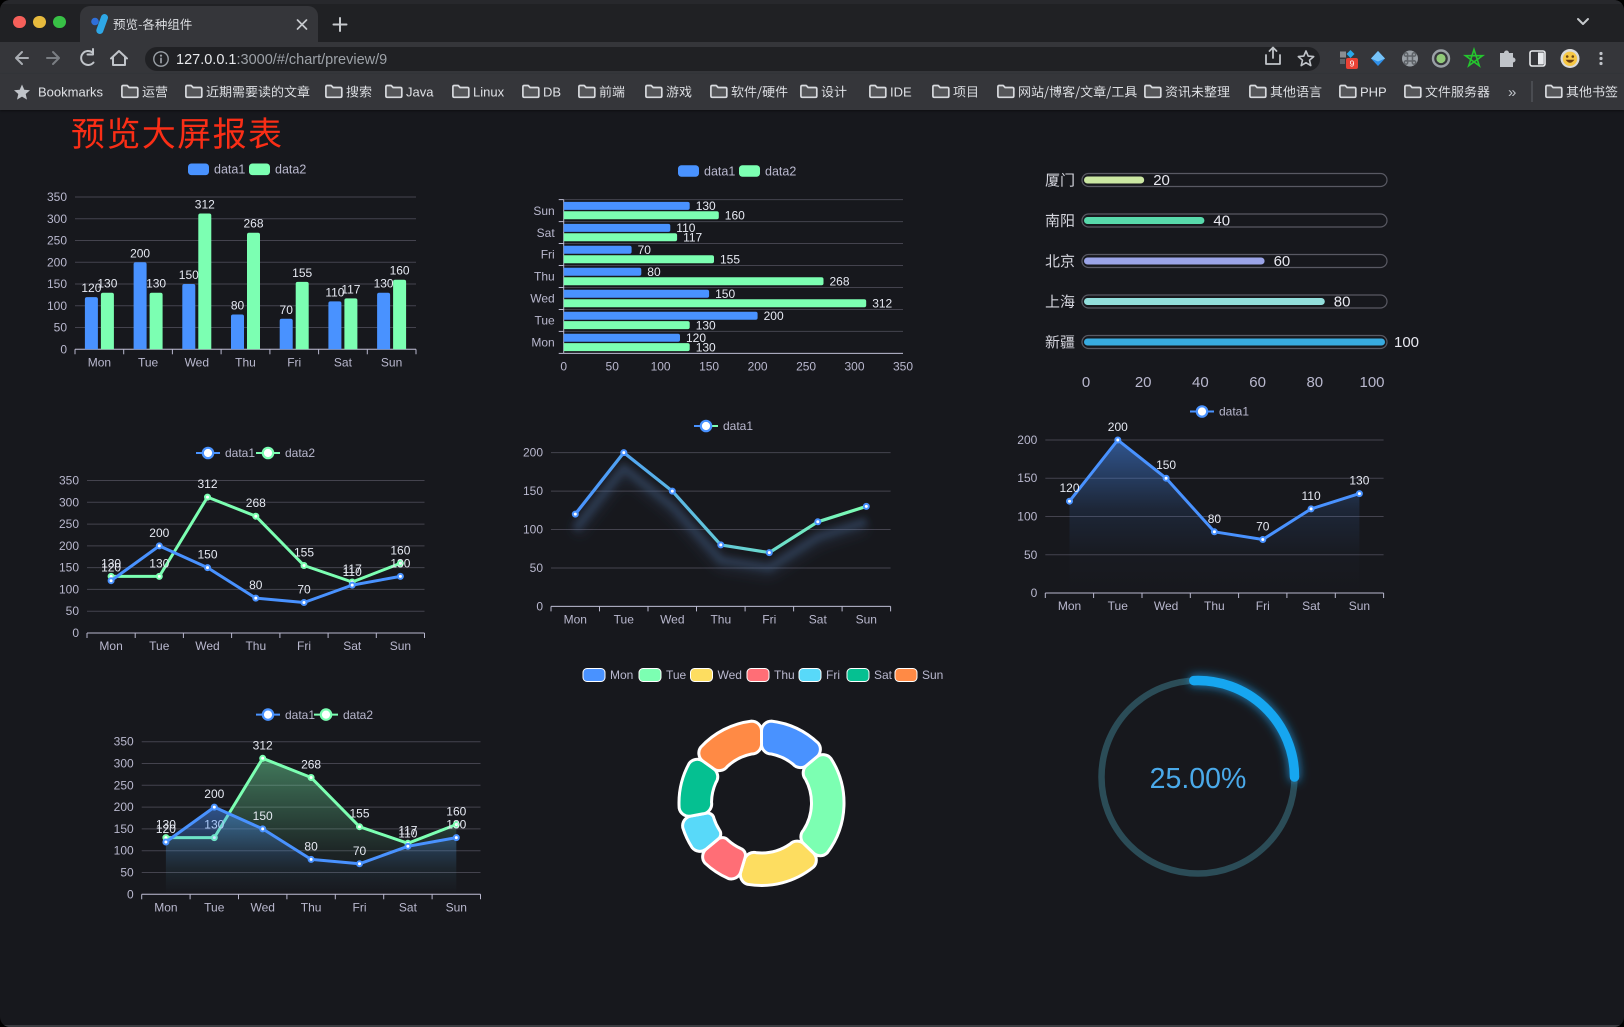 The width and height of the screenshot is (1624, 1027). I want to click on svg-text: DB, so click(552, 92).